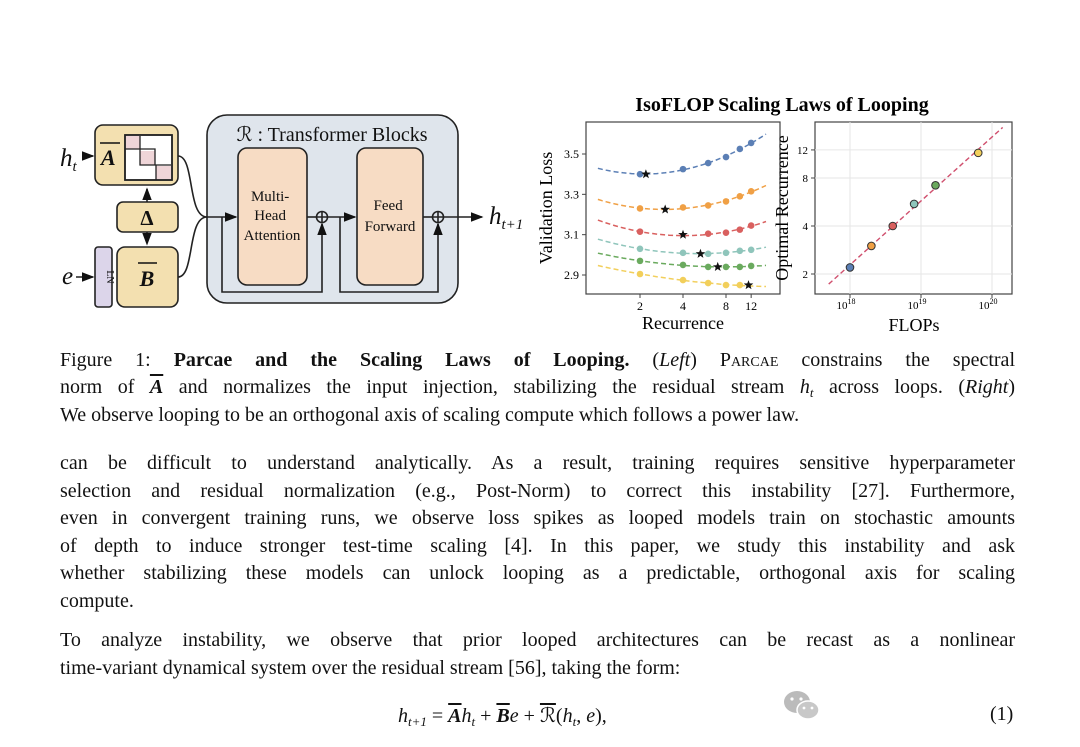 The width and height of the screenshot is (1080, 747). What do you see at coordinates (846, 304) in the screenshot?
I see `x-tick-label: 1018` at bounding box center [846, 304].